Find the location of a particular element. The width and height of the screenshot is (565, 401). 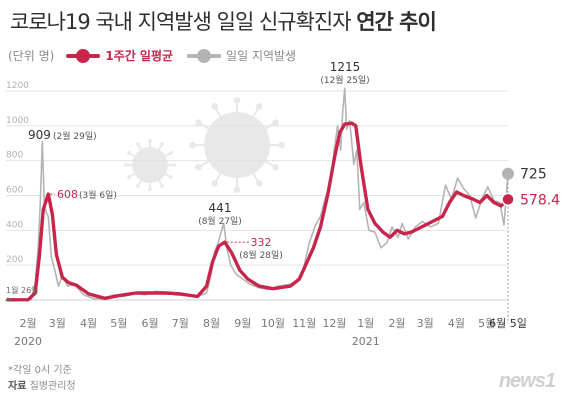

annotation-608-value: 608 is located at coordinates (67, 194).